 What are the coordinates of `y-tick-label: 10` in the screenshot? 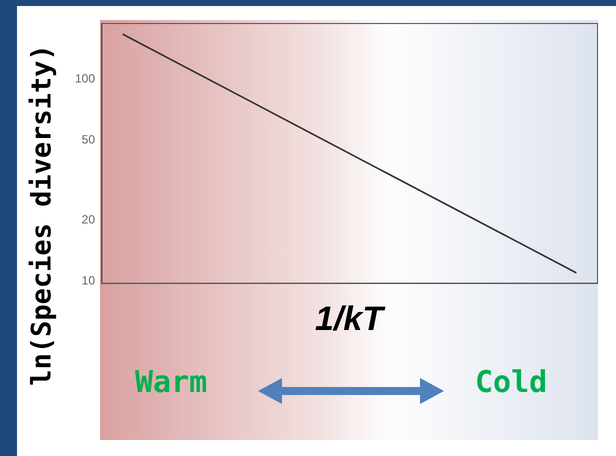 It's located at (89, 281).